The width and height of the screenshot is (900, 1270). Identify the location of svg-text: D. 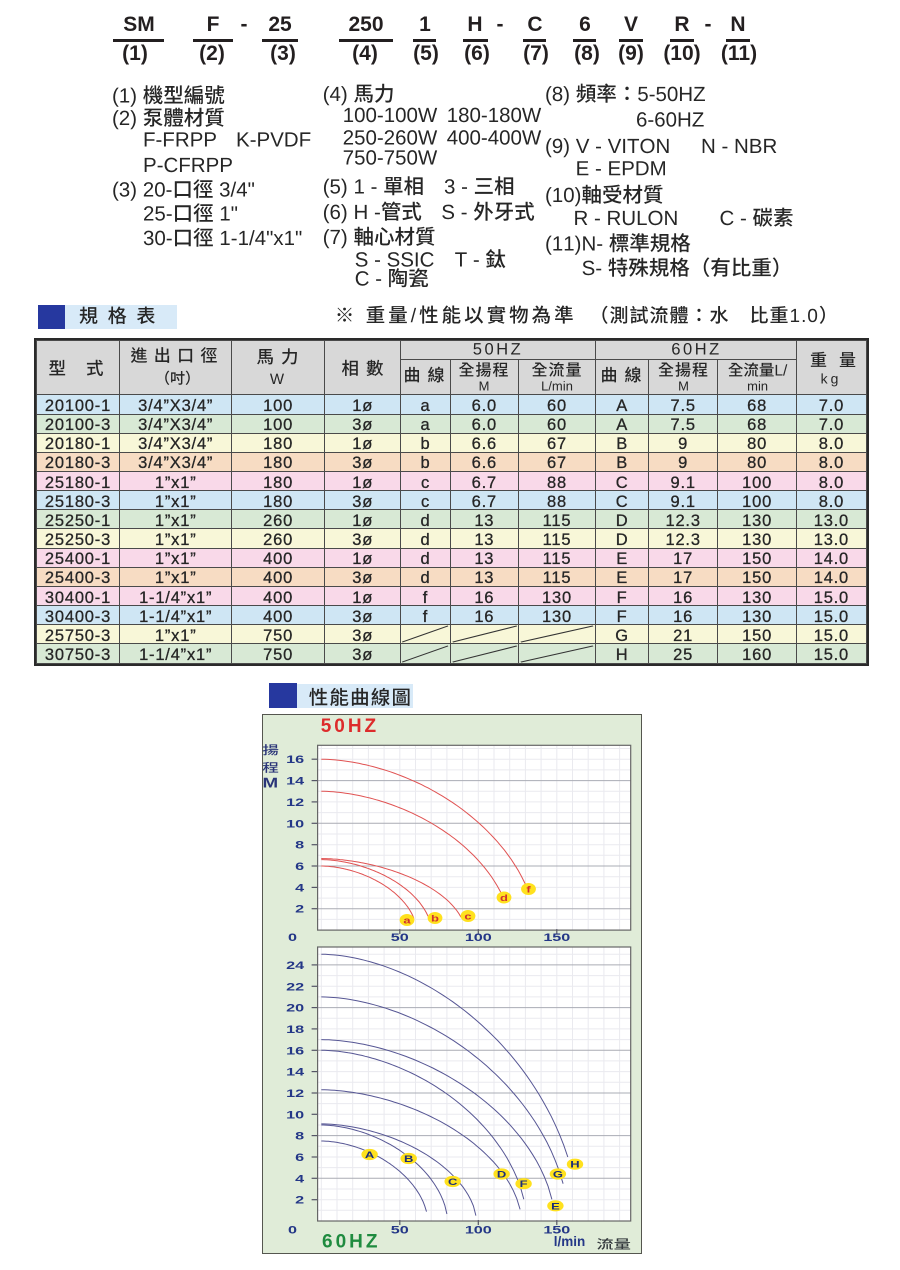
(500, 1175).